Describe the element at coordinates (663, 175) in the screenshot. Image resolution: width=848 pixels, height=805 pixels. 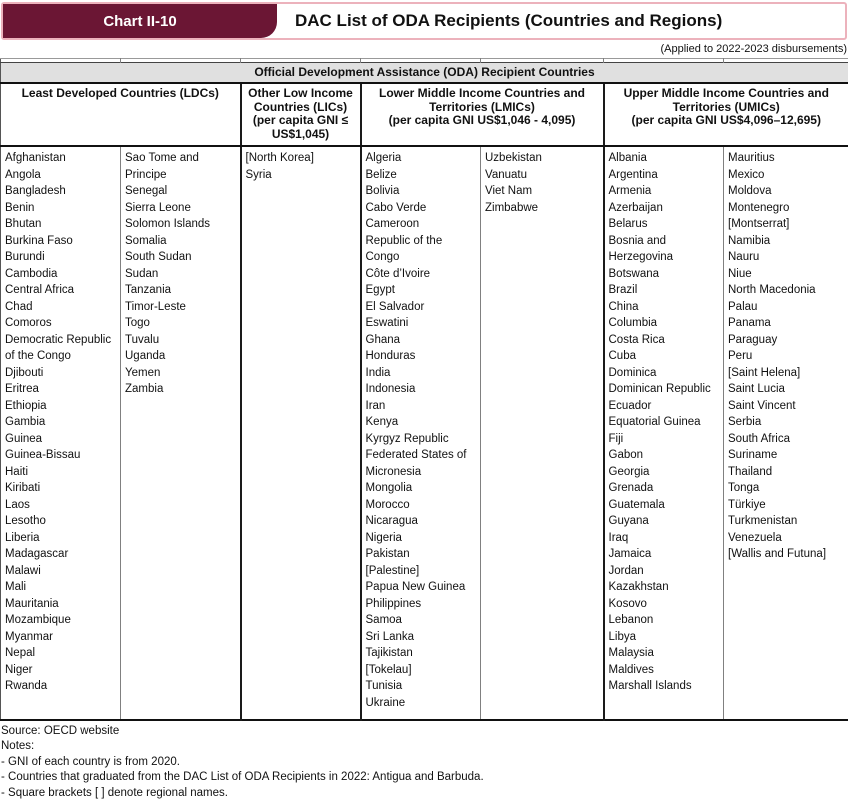
I see `country-item: Argentina` at that location.